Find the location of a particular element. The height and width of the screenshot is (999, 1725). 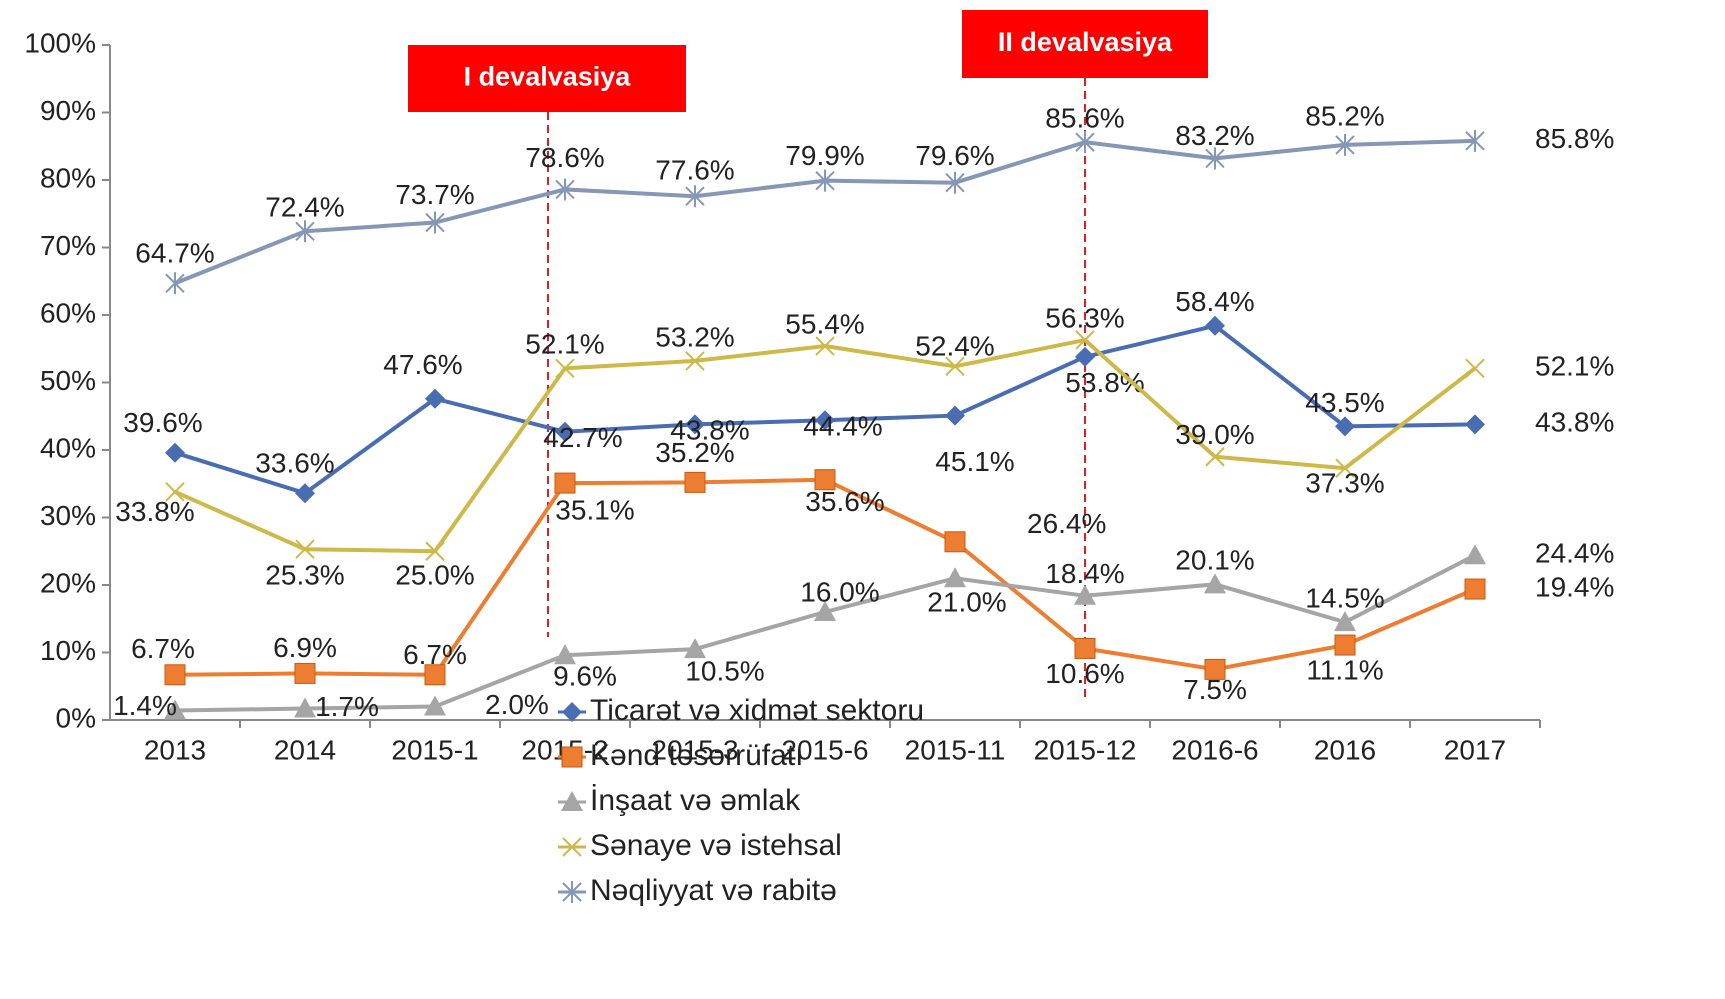

data-label: 20.1% is located at coordinates (1214, 560).